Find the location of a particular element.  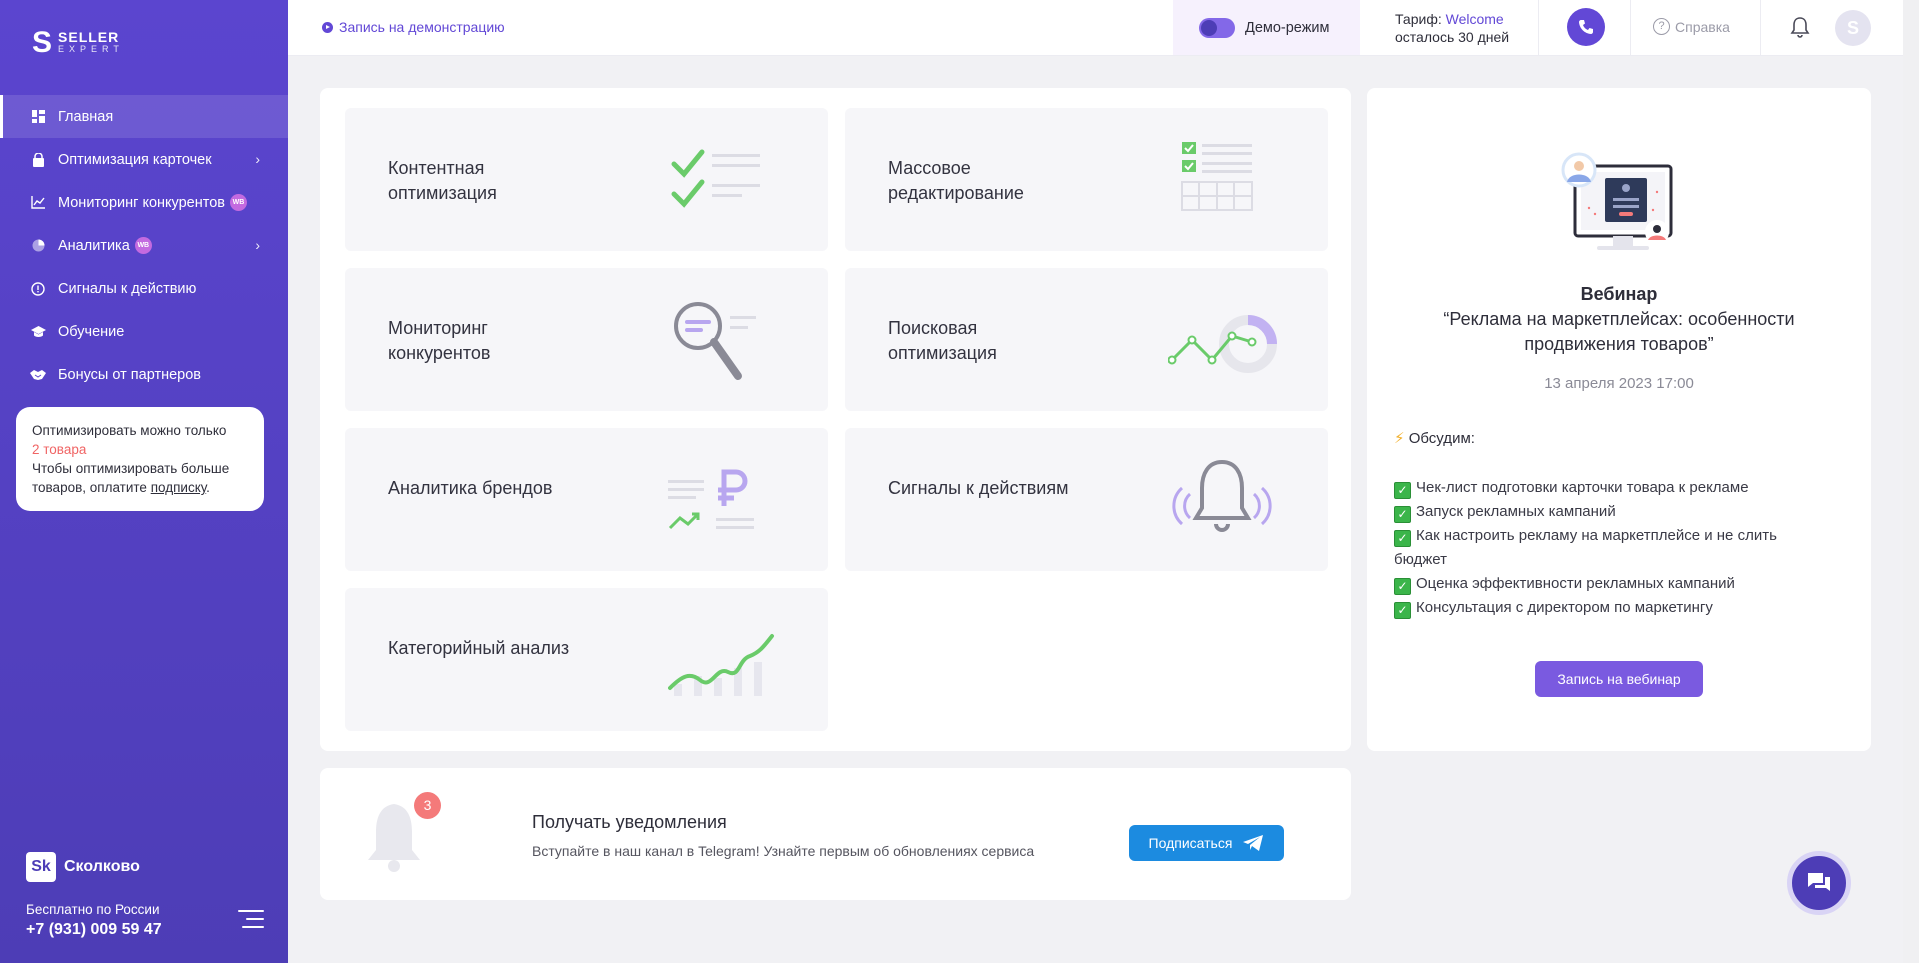

scrollbar is located at coordinates (1911, 481).